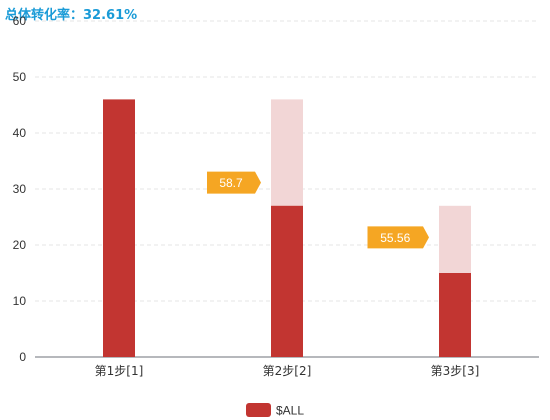  I want to click on y-tick-label: 40, so click(20, 133).